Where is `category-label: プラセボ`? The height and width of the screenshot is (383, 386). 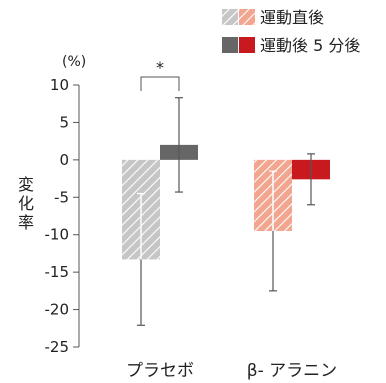
category-label: プラセボ is located at coordinates (160, 371).